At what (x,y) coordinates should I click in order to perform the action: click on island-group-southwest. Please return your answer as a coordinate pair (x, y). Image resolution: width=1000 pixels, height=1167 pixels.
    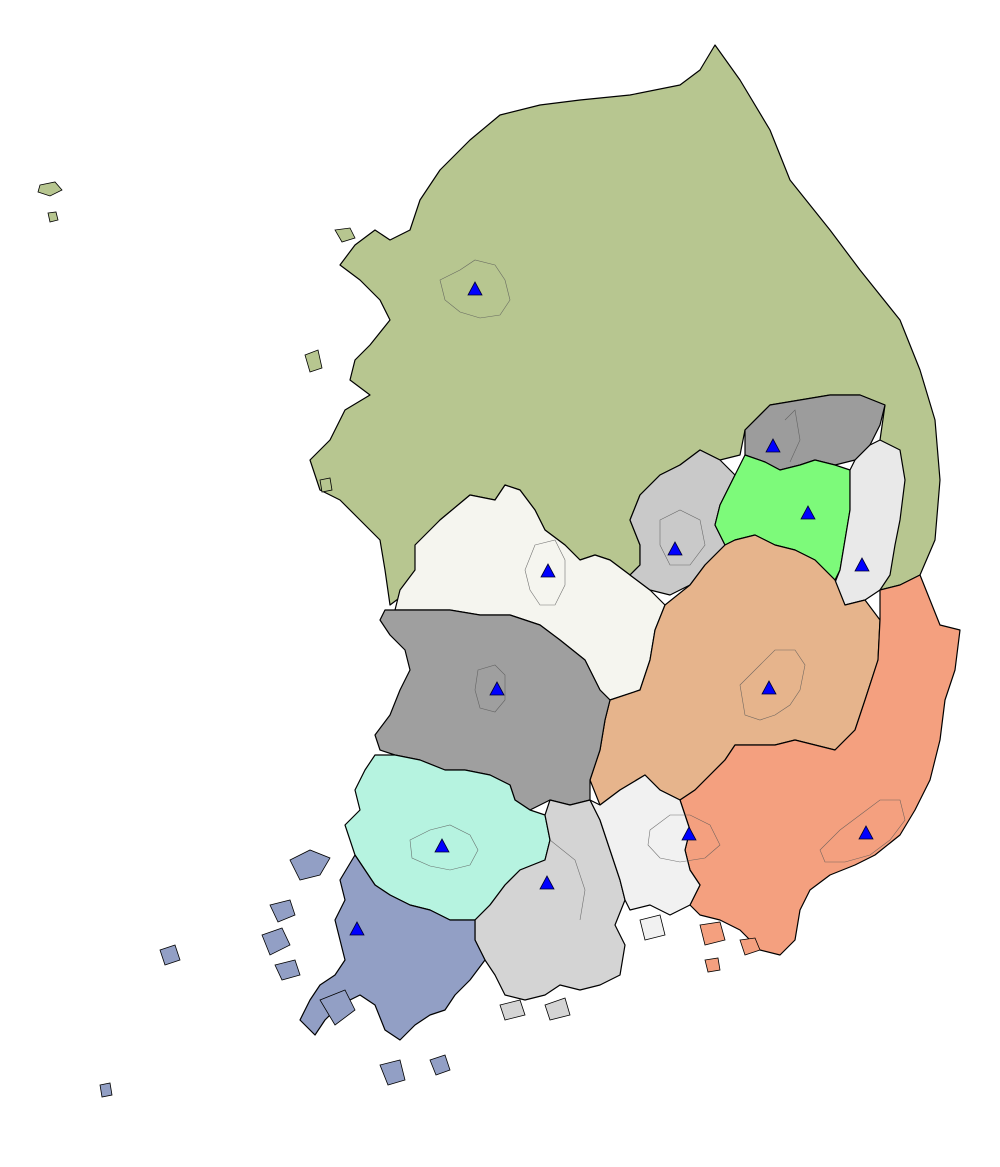
    Looking at the image, I should click on (275, 973).